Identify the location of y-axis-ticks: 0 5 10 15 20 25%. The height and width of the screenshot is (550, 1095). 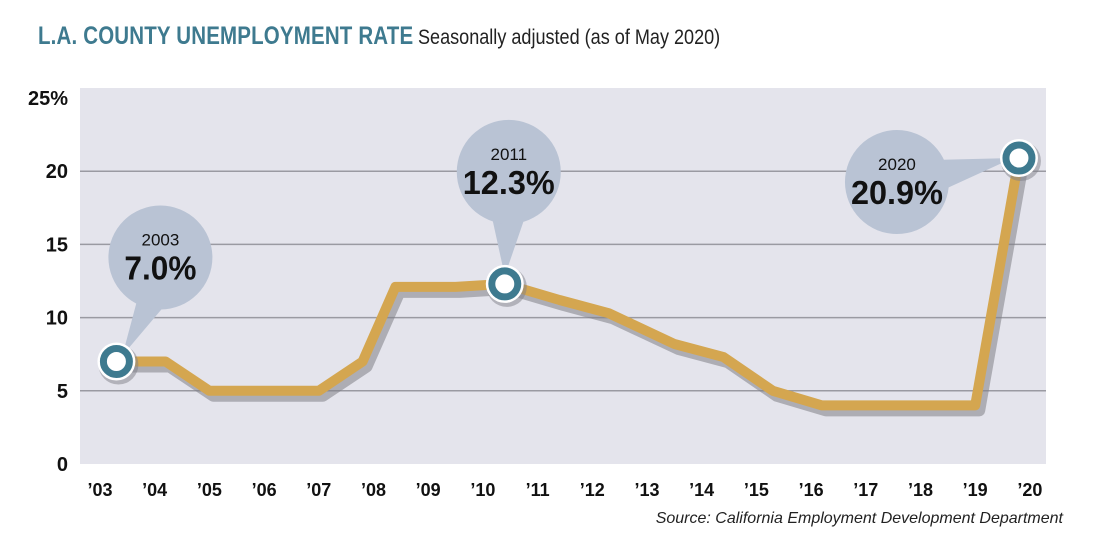
(48, 282).